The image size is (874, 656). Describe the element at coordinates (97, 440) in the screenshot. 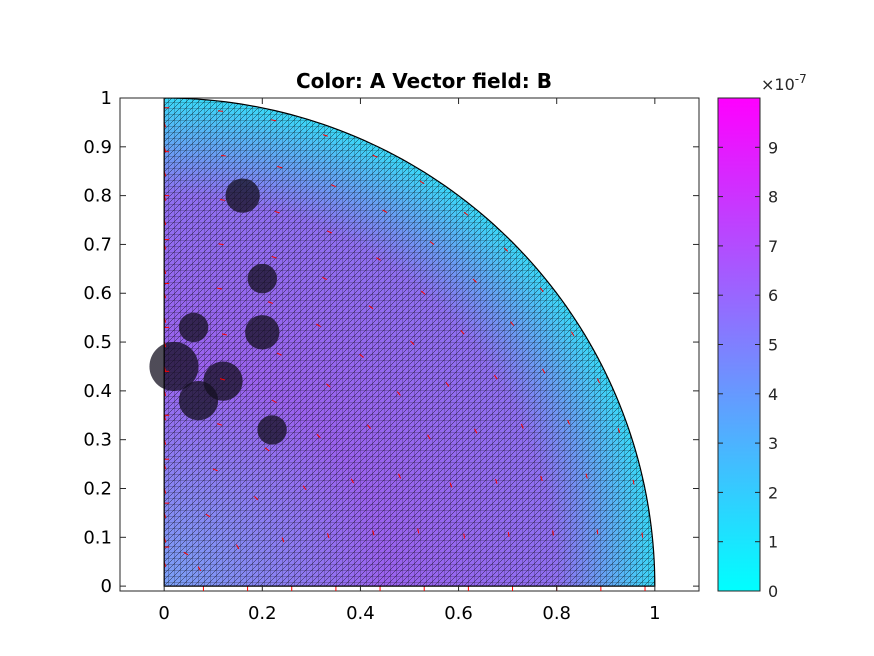

I see `y-tick-label: 0.3` at that location.